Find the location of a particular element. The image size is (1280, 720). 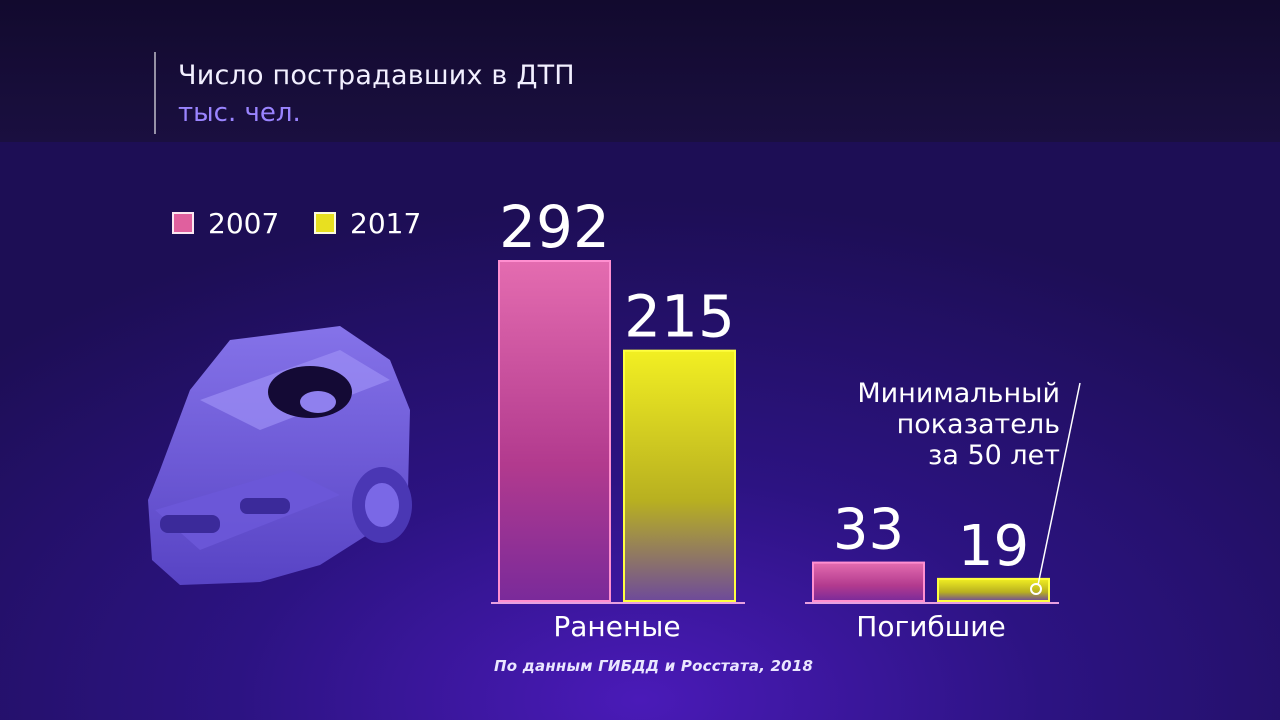

legend-swatch-2017 is located at coordinates (325, 223).